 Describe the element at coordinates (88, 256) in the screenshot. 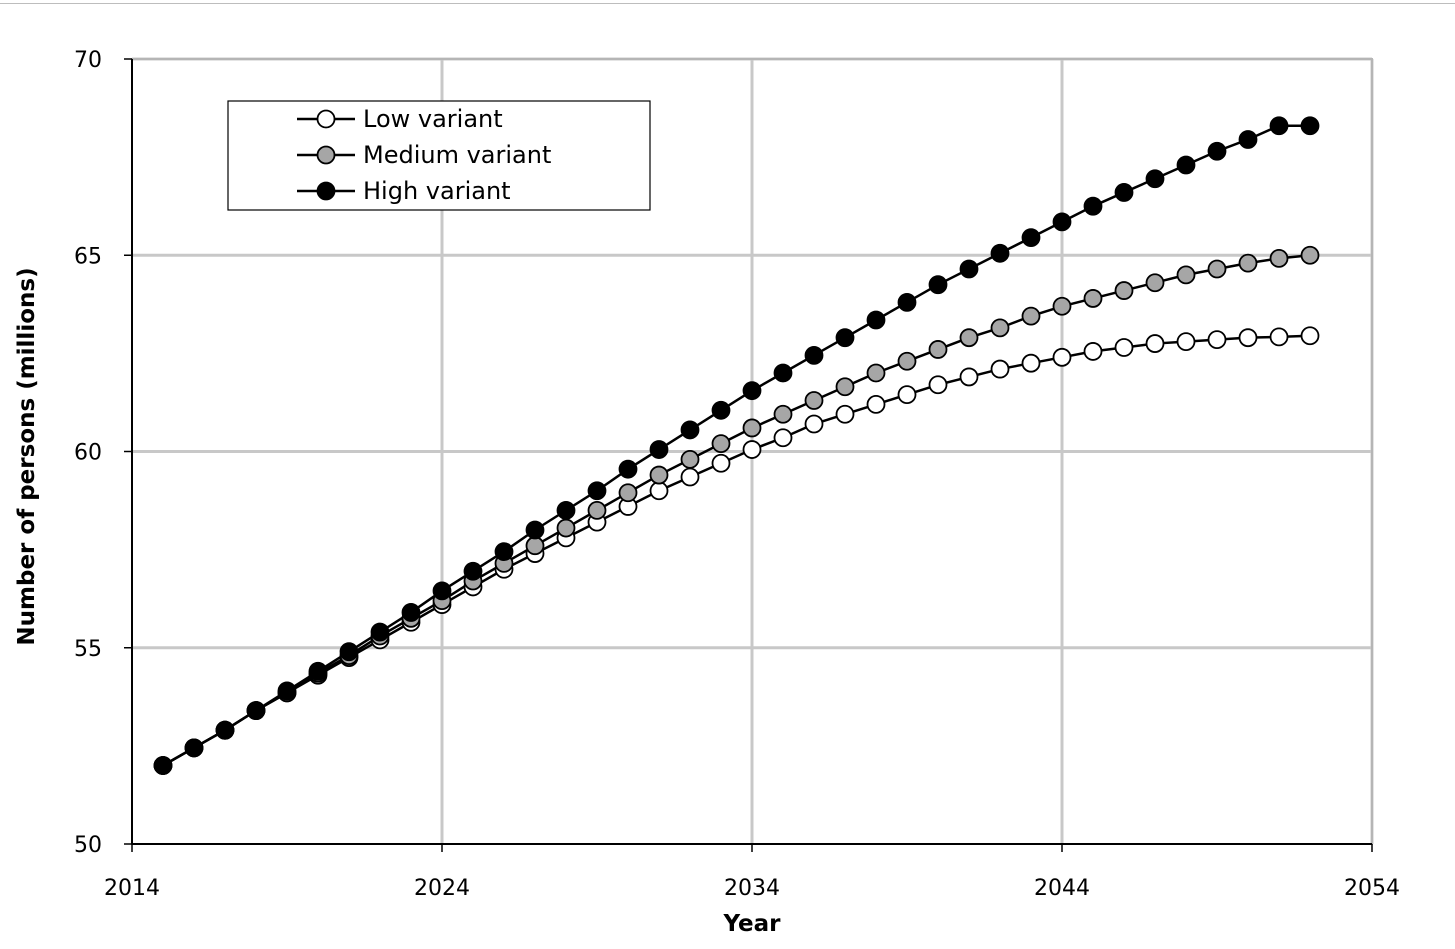

I see `y-tick-label: 65` at that location.